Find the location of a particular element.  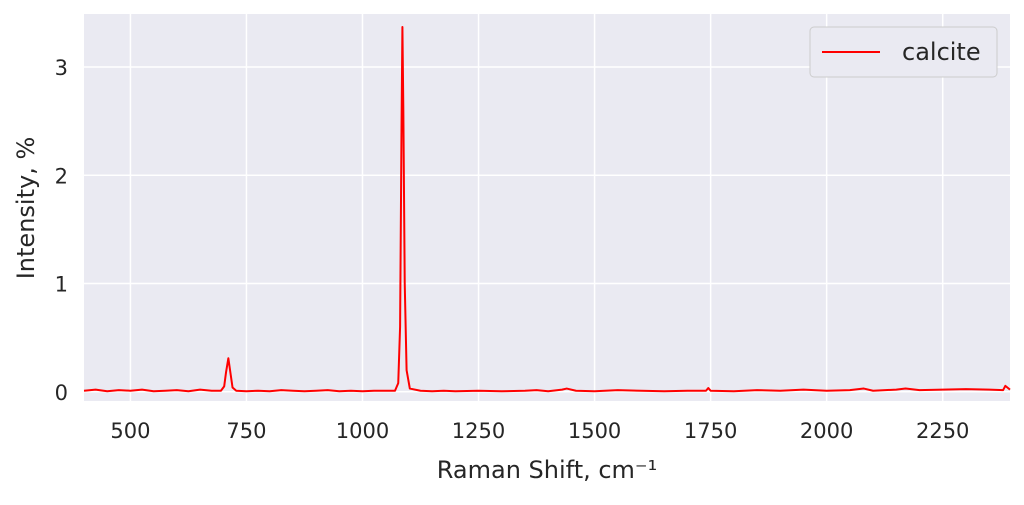

legend-label: calcite is located at coordinates (941, 52).